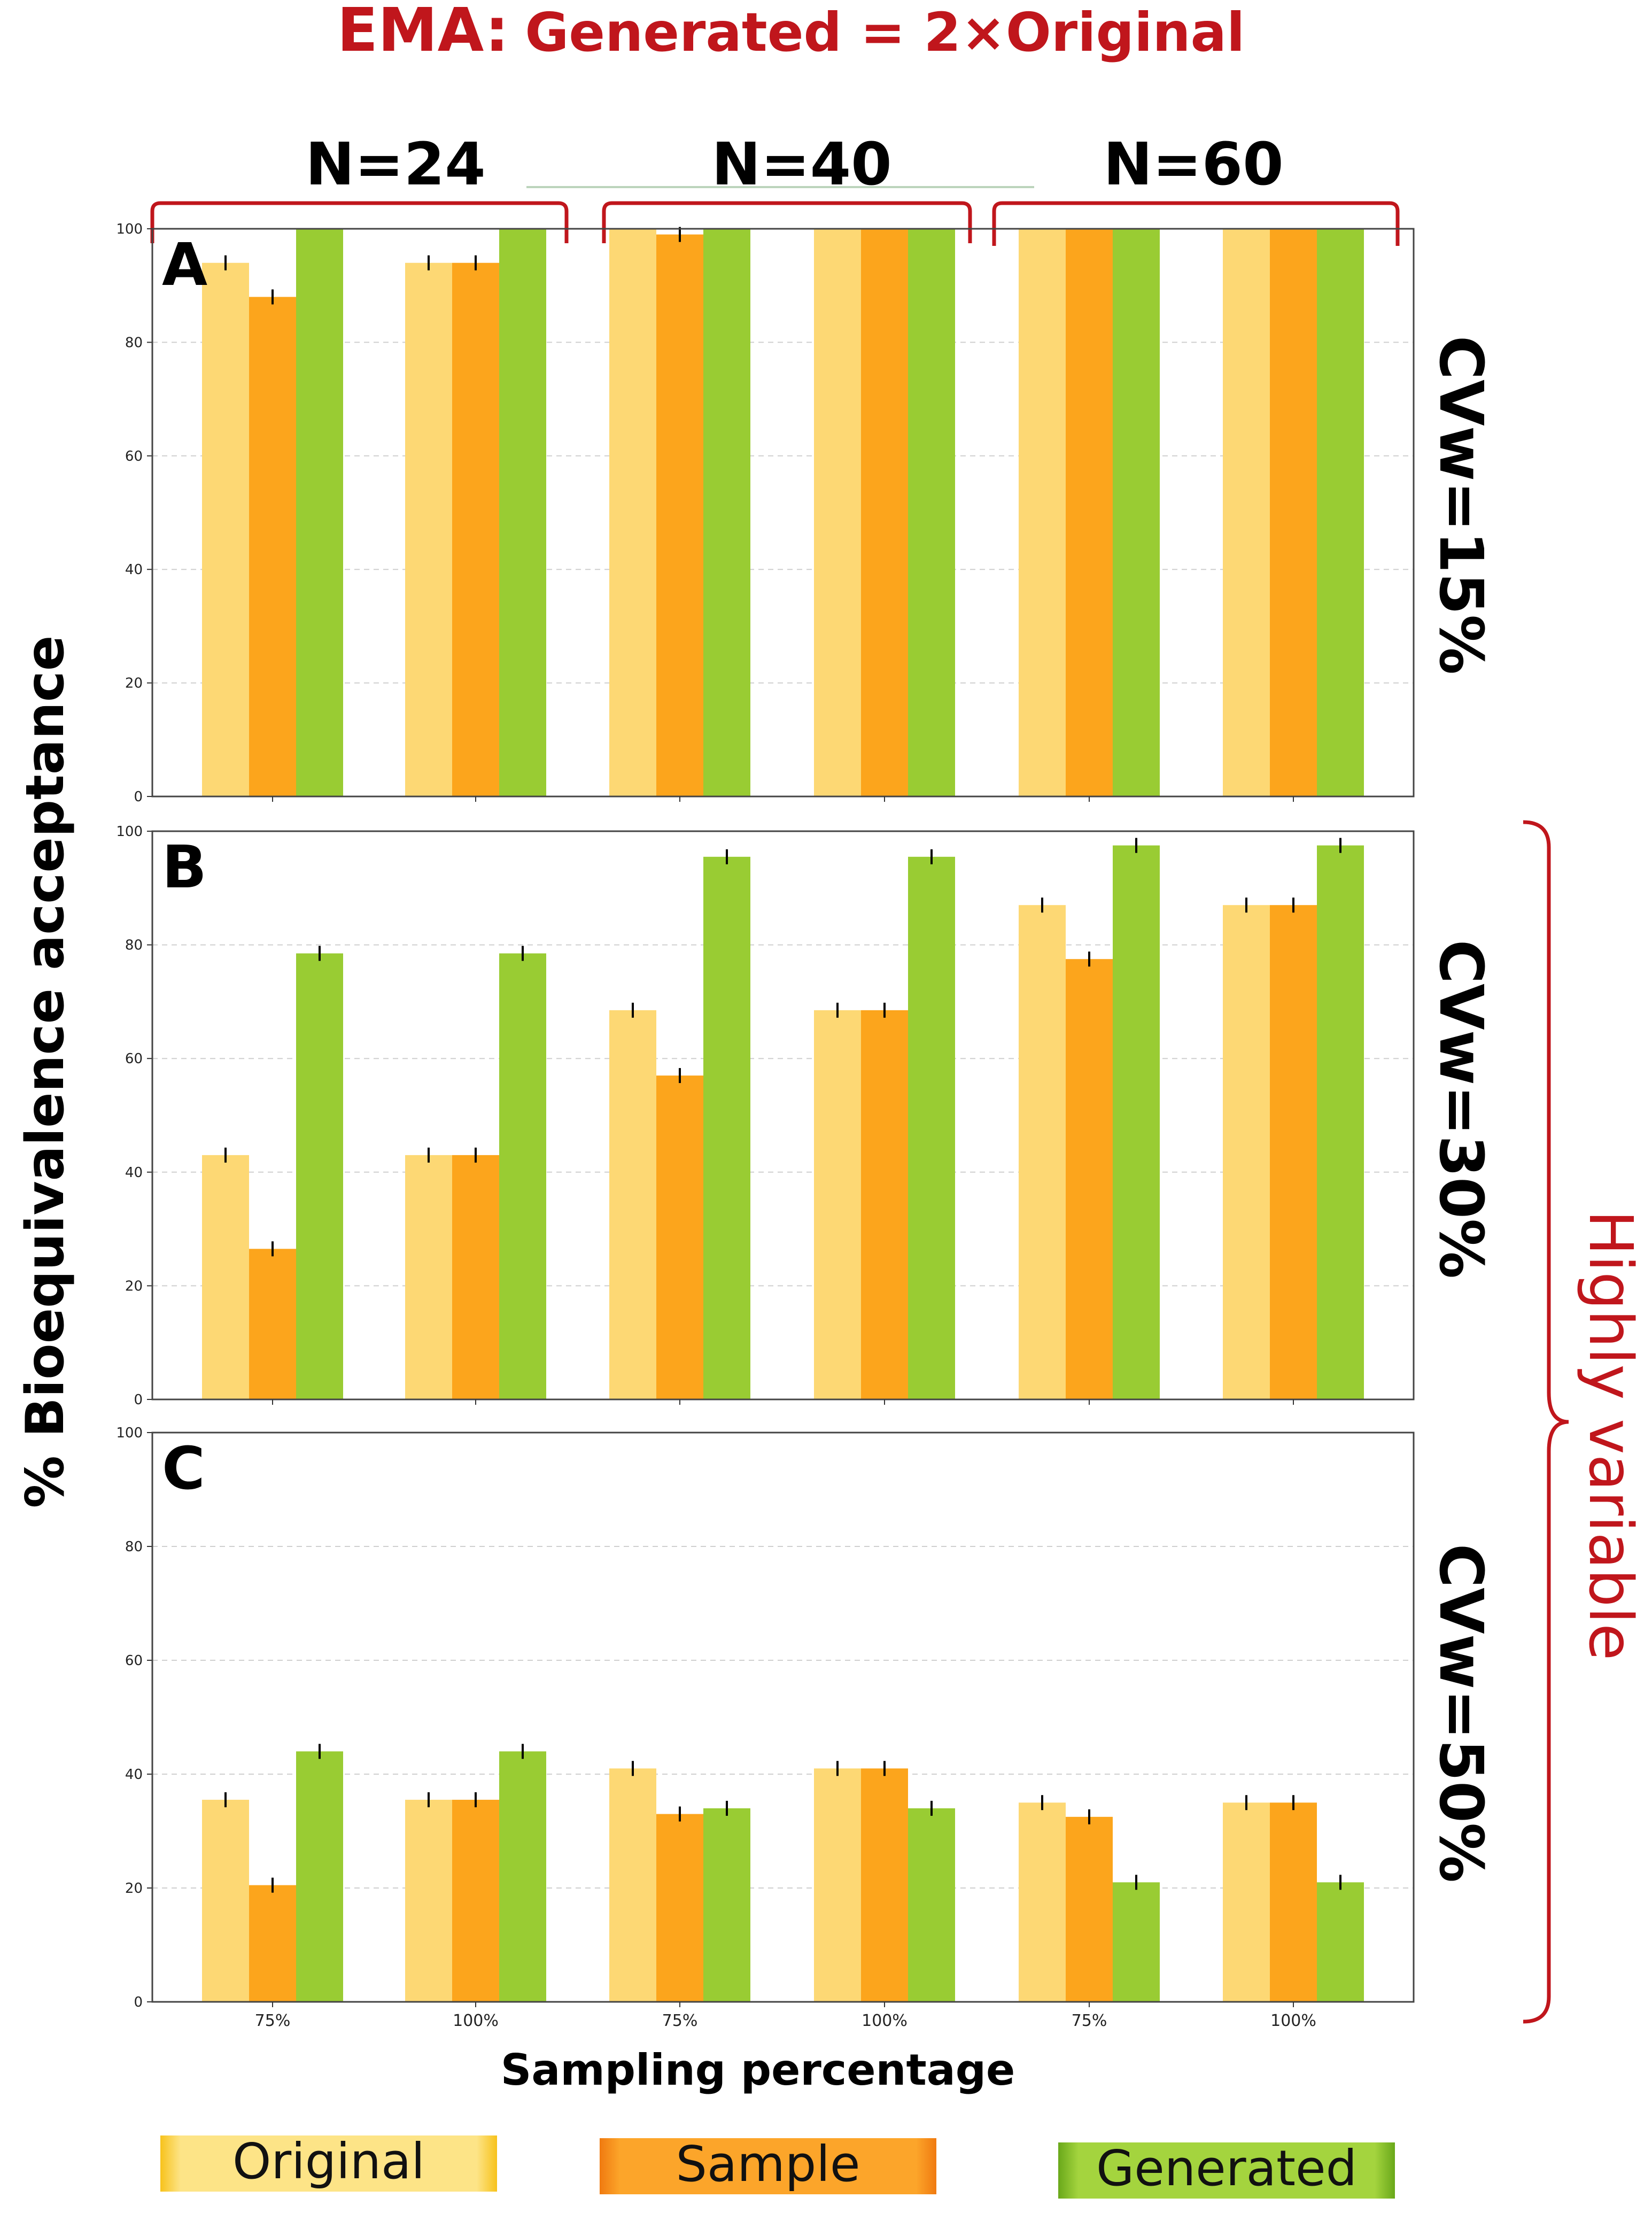 The image size is (1652, 2213). What do you see at coordinates (273, 2020) in the screenshot?
I see `x-tick-label-0: 75%` at bounding box center [273, 2020].